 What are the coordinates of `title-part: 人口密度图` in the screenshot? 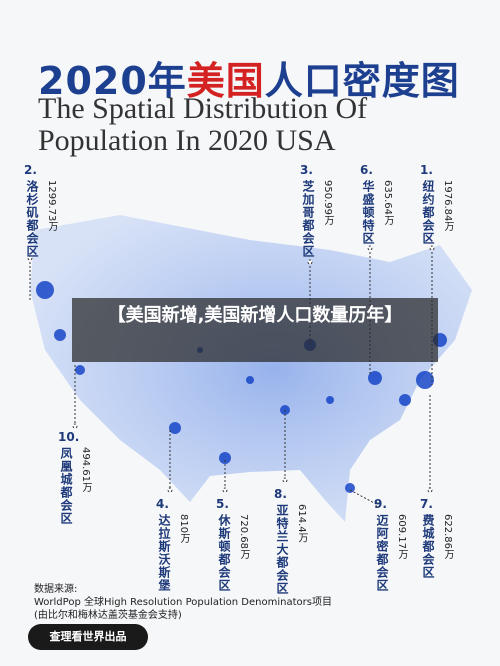 It's located at (362, 81).